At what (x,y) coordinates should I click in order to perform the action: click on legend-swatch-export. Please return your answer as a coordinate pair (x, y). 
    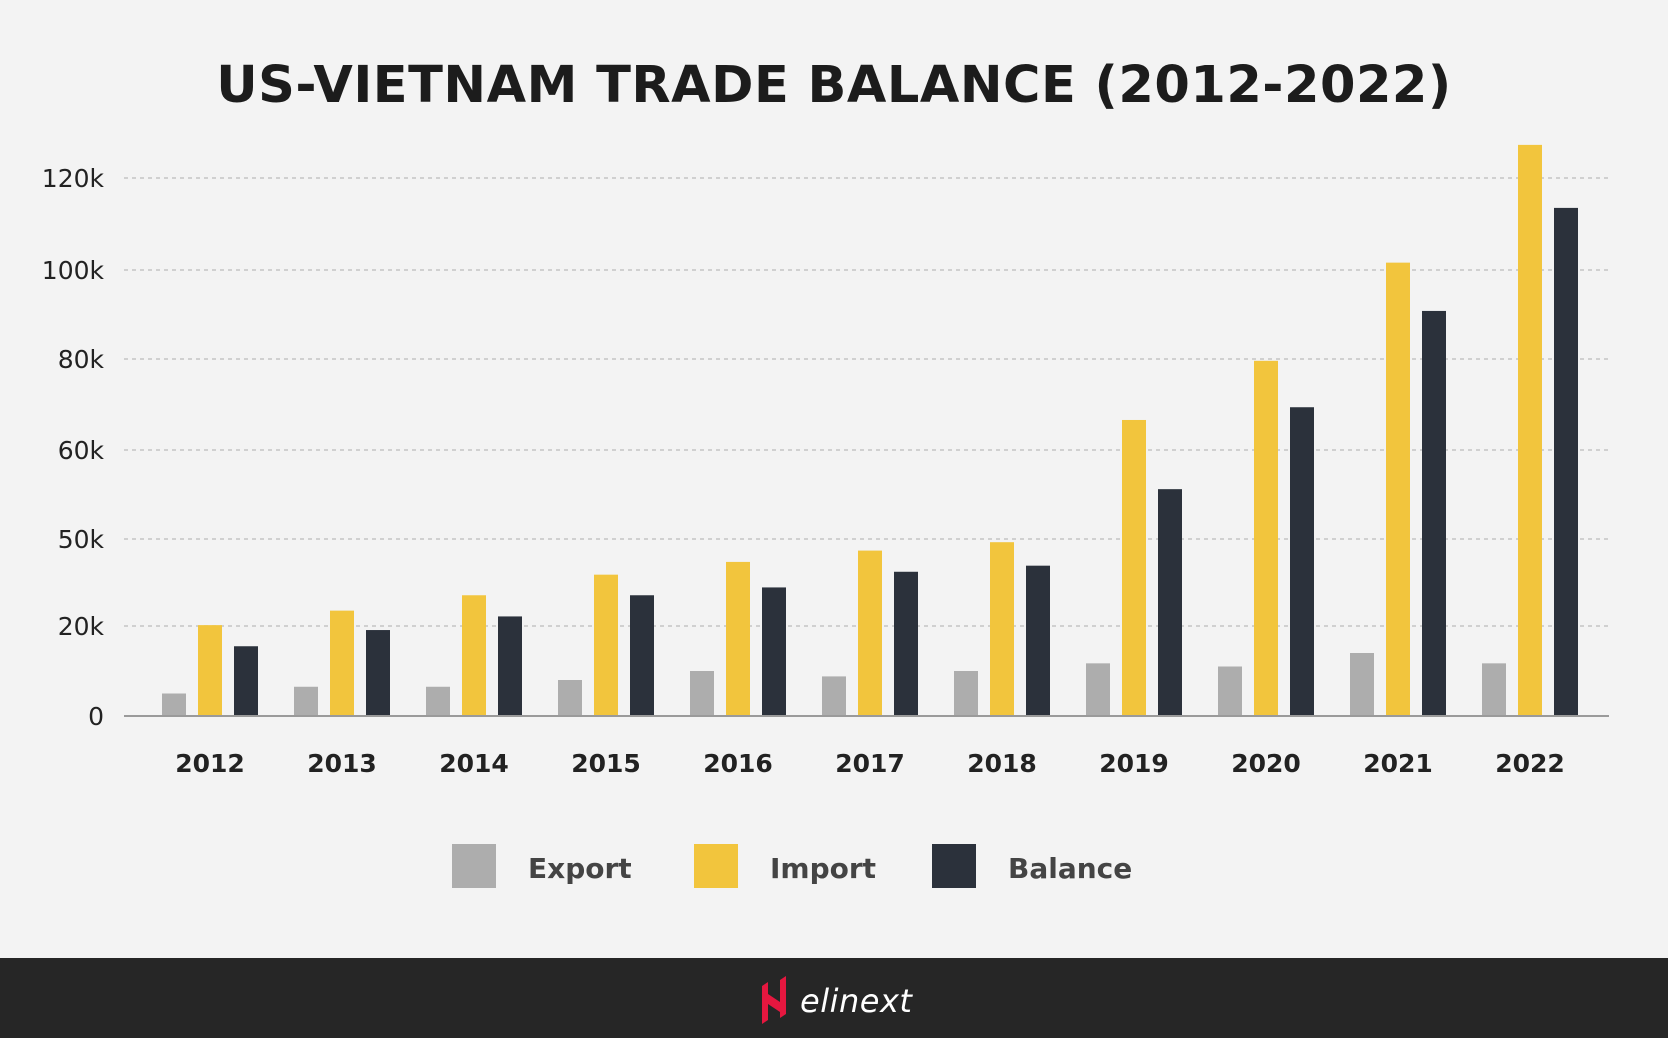
    Looking at the image, I should click on (474, 866).